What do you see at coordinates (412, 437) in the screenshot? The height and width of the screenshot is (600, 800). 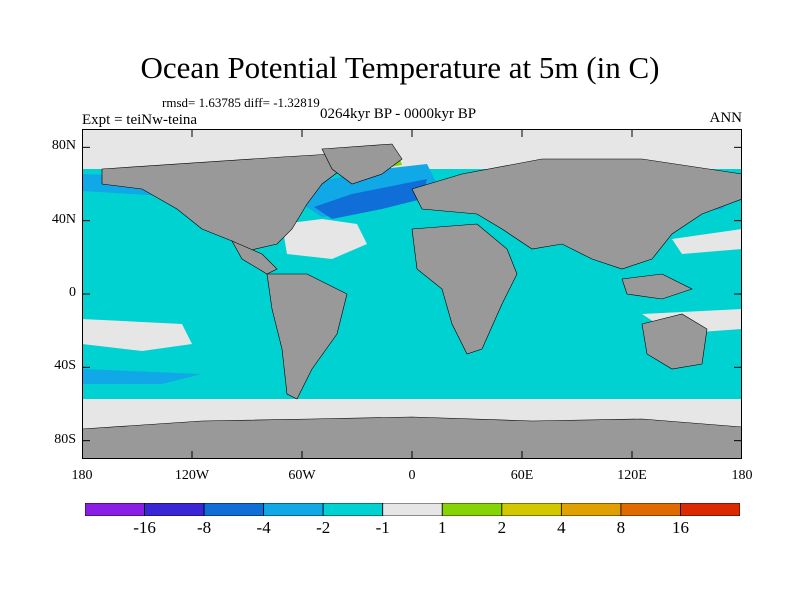 I see `antarctica-land` at bounding box center [412, 437].